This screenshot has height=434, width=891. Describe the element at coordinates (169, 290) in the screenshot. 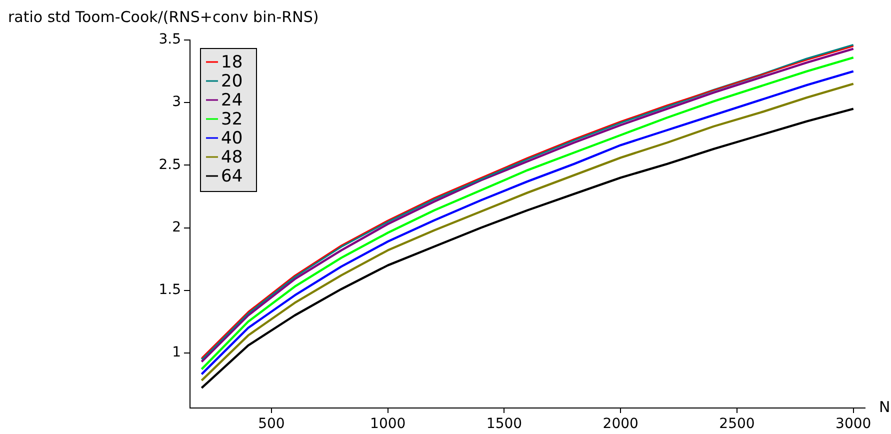

I see `y-tick-label: 1.5` at that location.